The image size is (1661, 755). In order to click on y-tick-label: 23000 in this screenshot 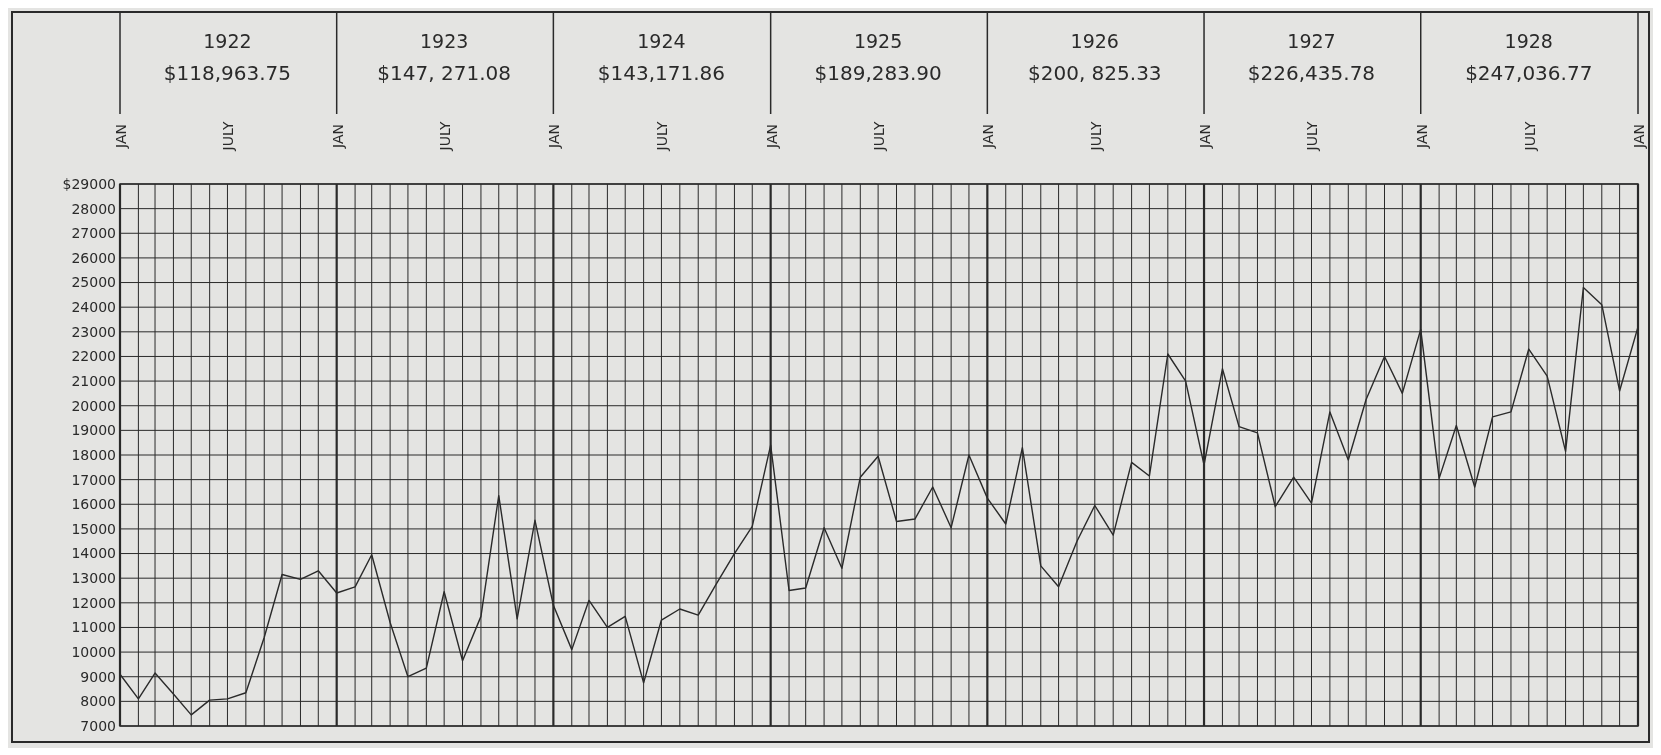, I will do `click(93, 331)`.